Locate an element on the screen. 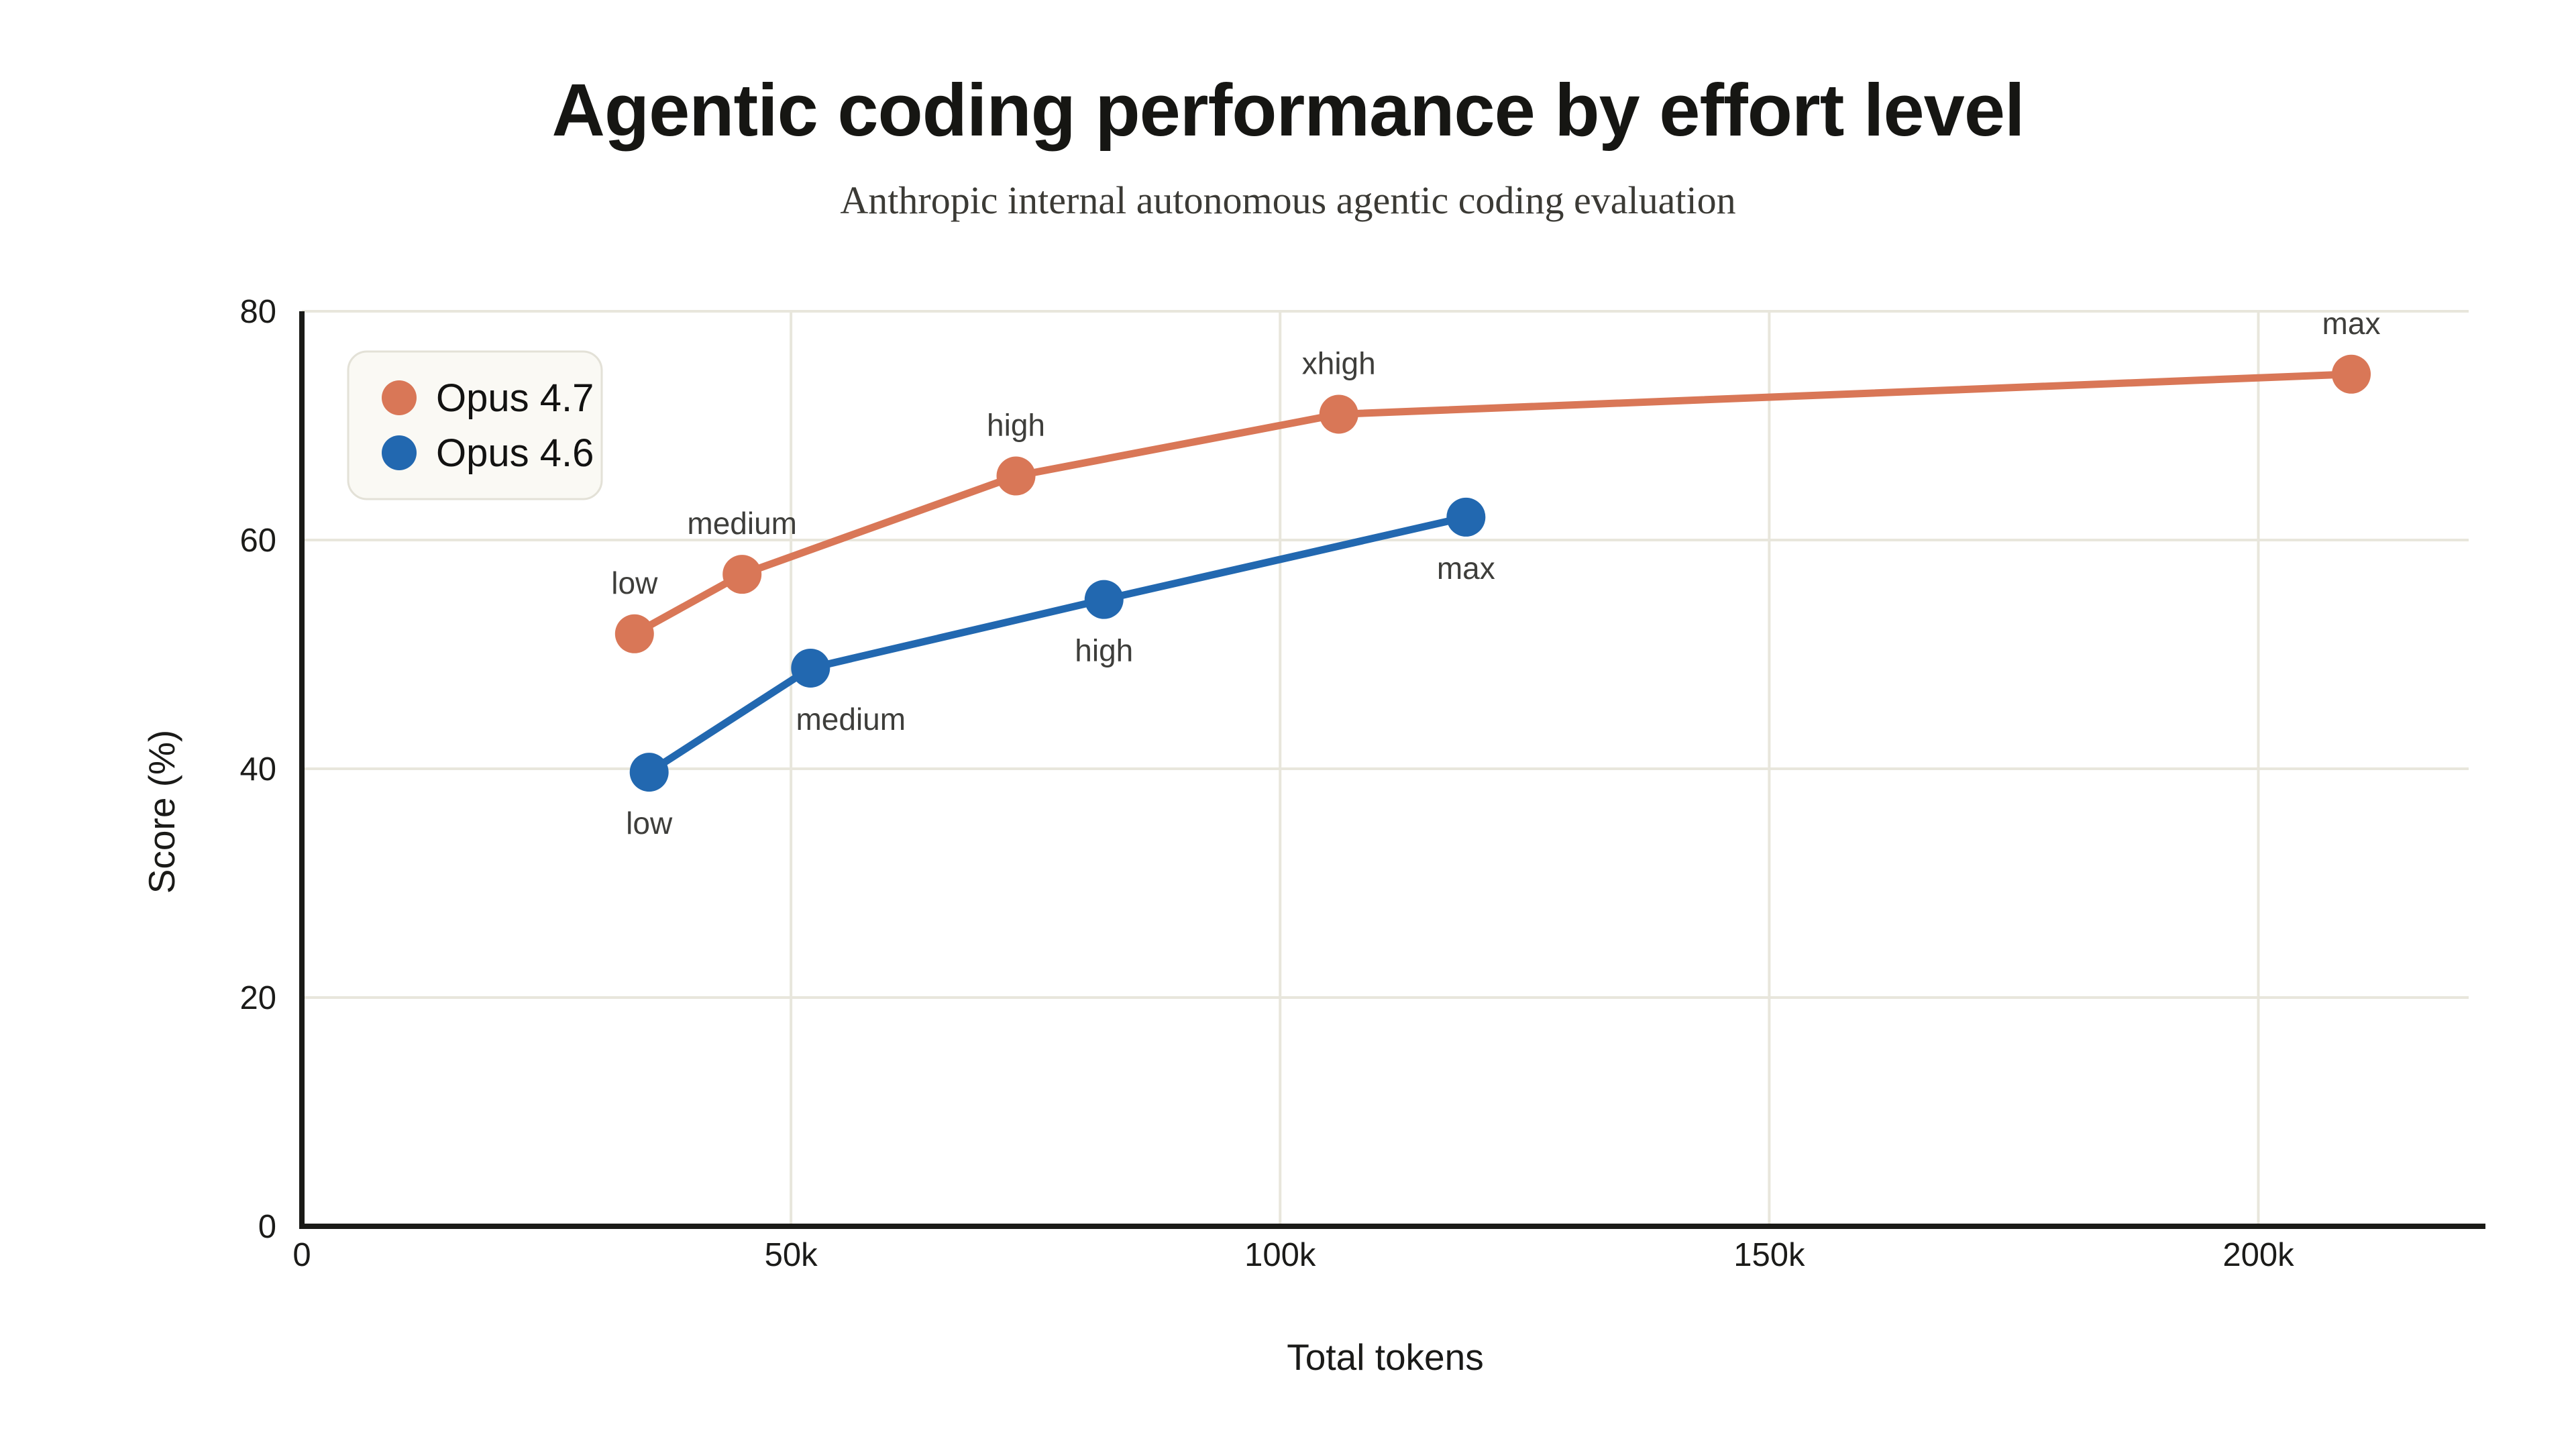  y-tick-label-0: 0 is located at coordinates (267, 1227).